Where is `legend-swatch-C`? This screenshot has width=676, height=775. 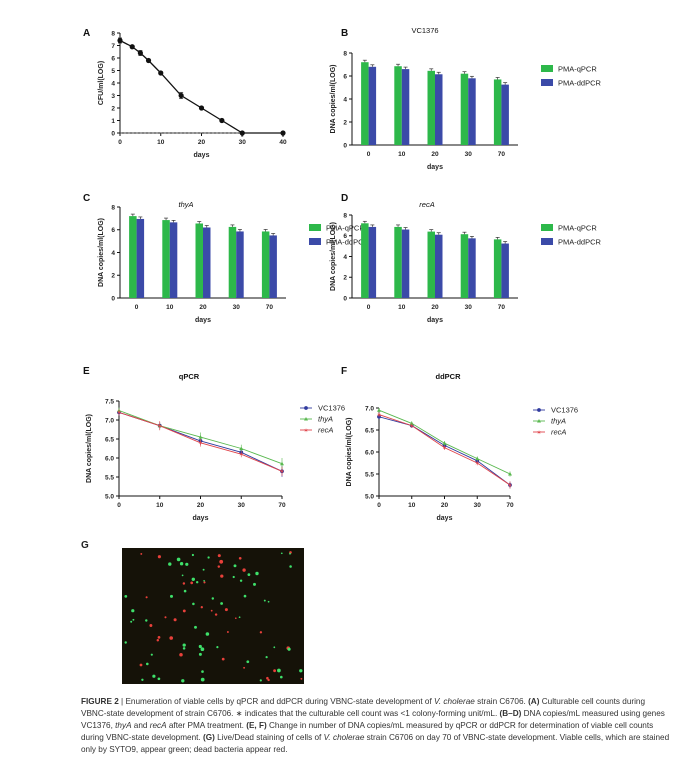
legend-swatch-C is located at coordinates (315, 227).